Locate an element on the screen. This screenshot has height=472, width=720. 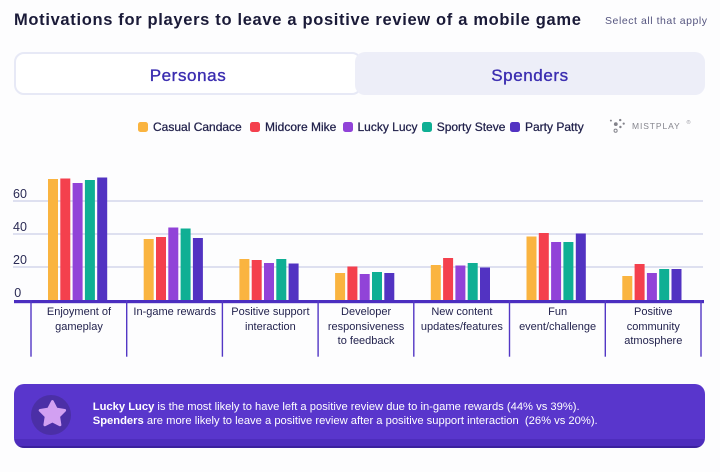
svg-text: MISTPLAY is located at coordinates (656, 126).